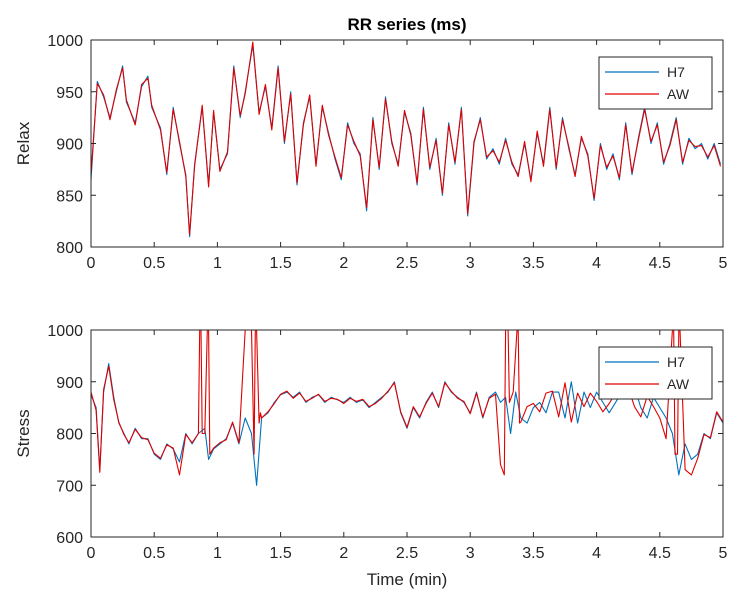  Describe the element at coordinates (23, 433) in the screenshot. I see `y-axis-label: Stress` at that location.